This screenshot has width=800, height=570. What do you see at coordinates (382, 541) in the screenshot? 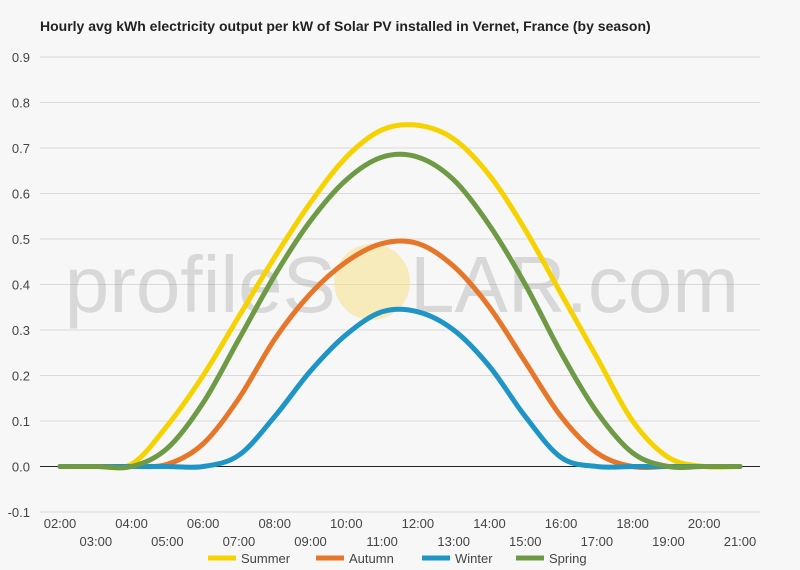
I see `x-tick-label: 11:00` at bounding box center [382, 541].